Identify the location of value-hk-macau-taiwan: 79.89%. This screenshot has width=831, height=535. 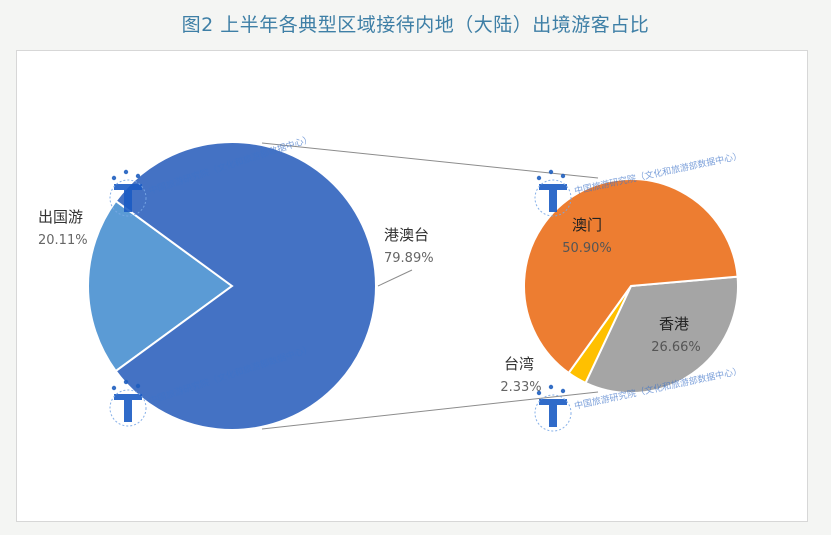
(409, 258).